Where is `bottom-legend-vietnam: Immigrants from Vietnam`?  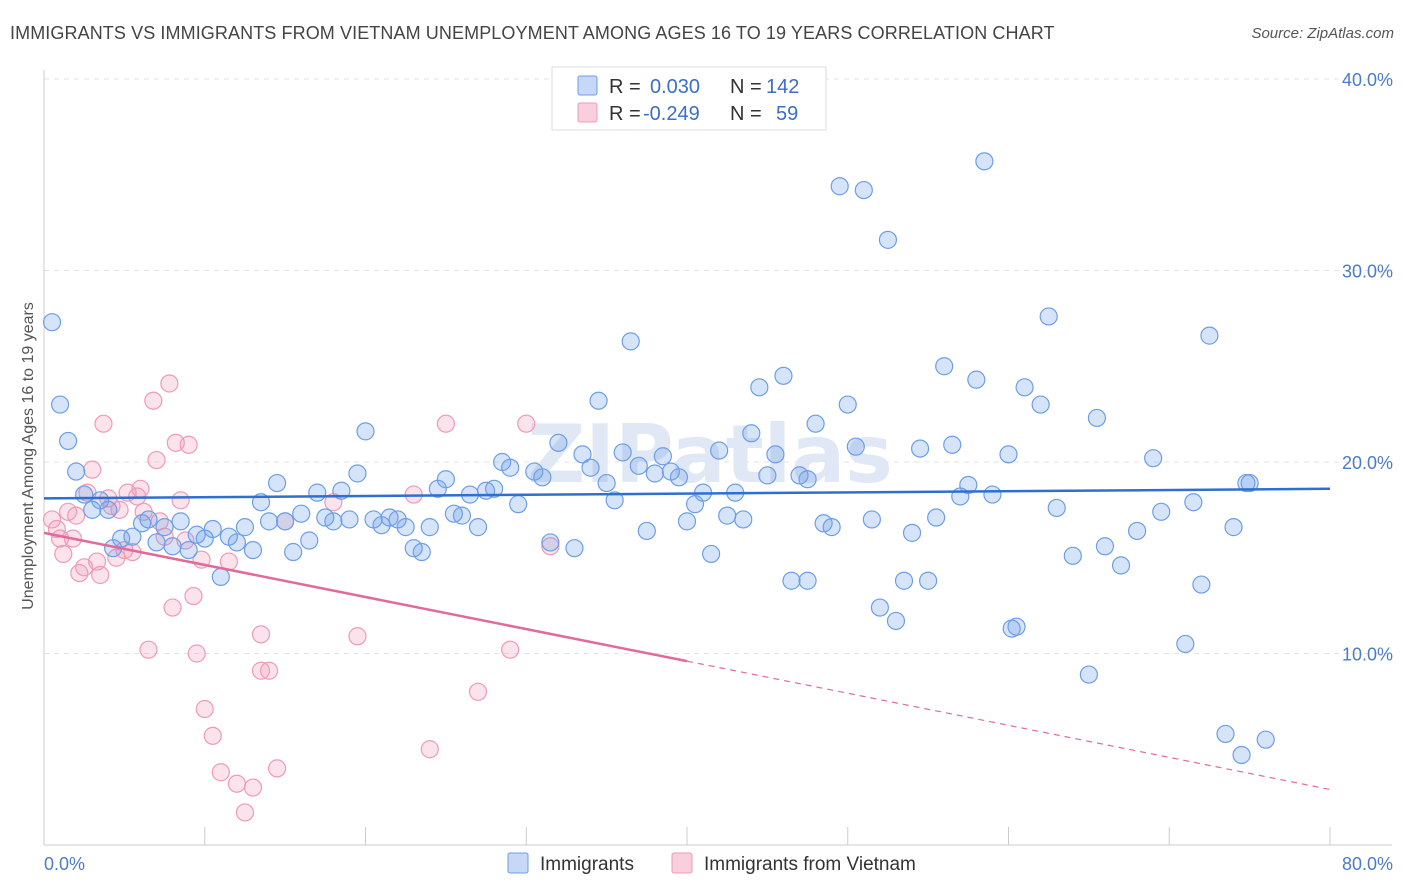 bottom-legend-vietnam: Immigrants from Vietnam is located at coordinates (810, 864).